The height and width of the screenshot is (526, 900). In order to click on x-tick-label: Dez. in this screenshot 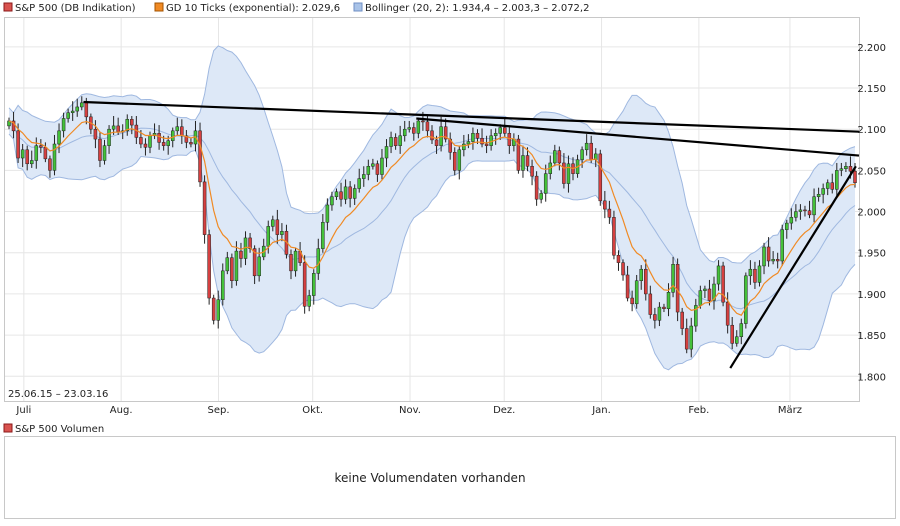, I will do `click(504, 410)`.